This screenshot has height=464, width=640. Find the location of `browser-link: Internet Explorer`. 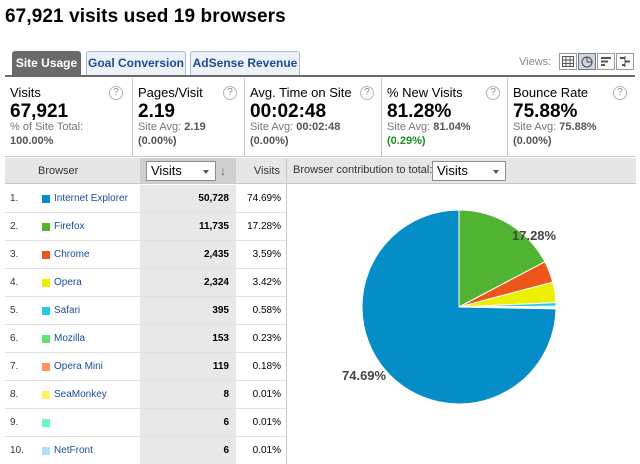

browser-link: Internet Explorer is located at coordinates (91, 198).